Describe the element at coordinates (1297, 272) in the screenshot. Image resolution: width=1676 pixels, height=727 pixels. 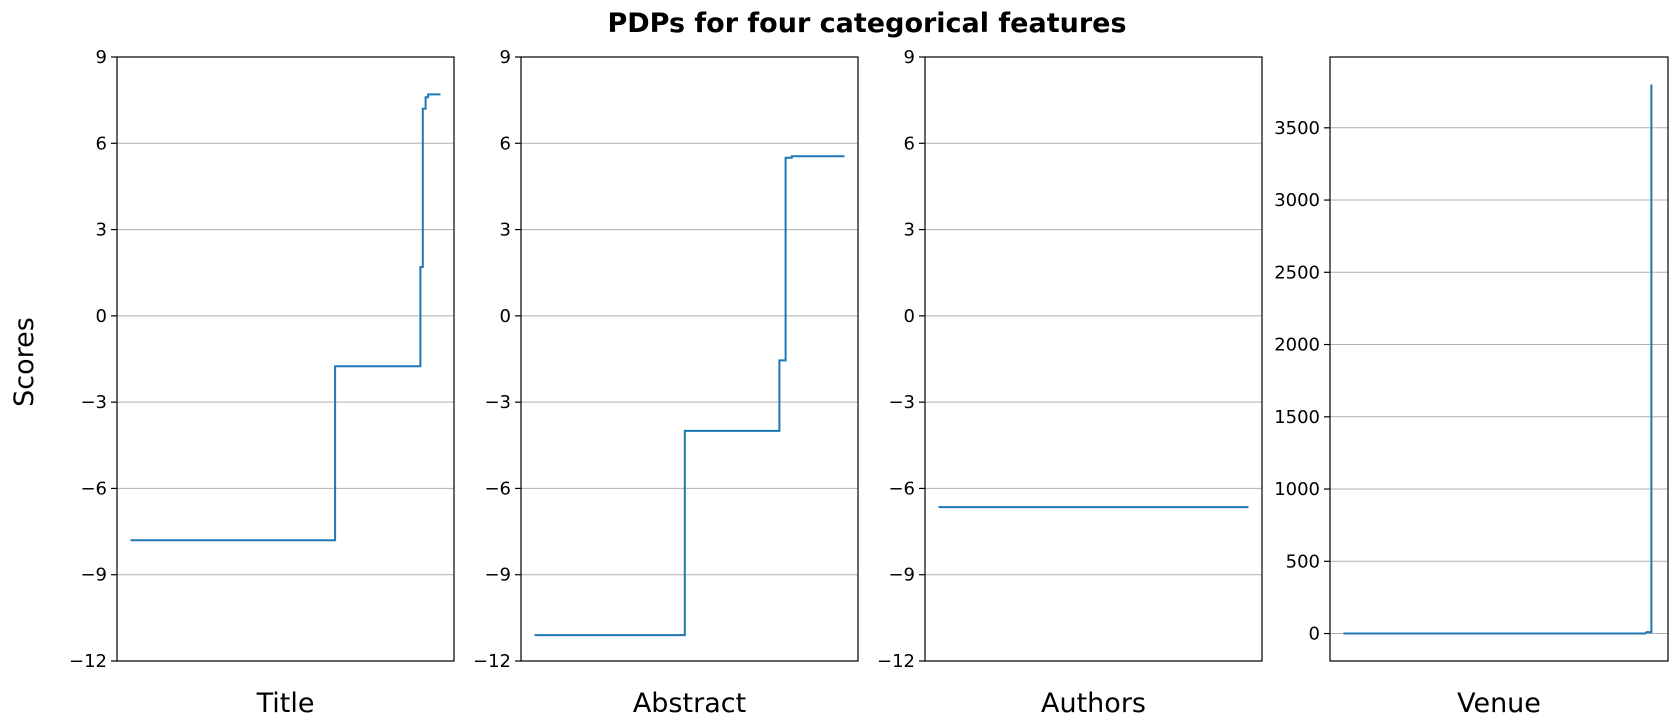
I see `y-tick-label: 2500` at that location.